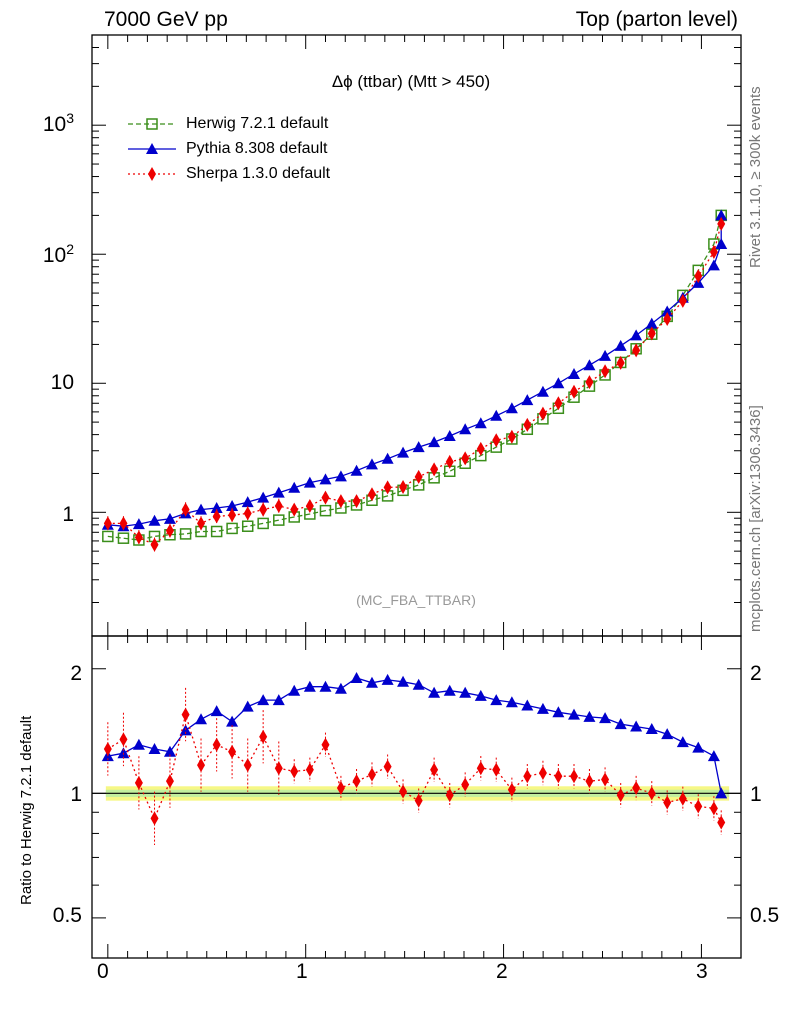 This screenshot has width=786, height=1024. Describe the element at coordinates (502, 971) in the screenshot. I see `x-tick-label-2: 2` at that location.